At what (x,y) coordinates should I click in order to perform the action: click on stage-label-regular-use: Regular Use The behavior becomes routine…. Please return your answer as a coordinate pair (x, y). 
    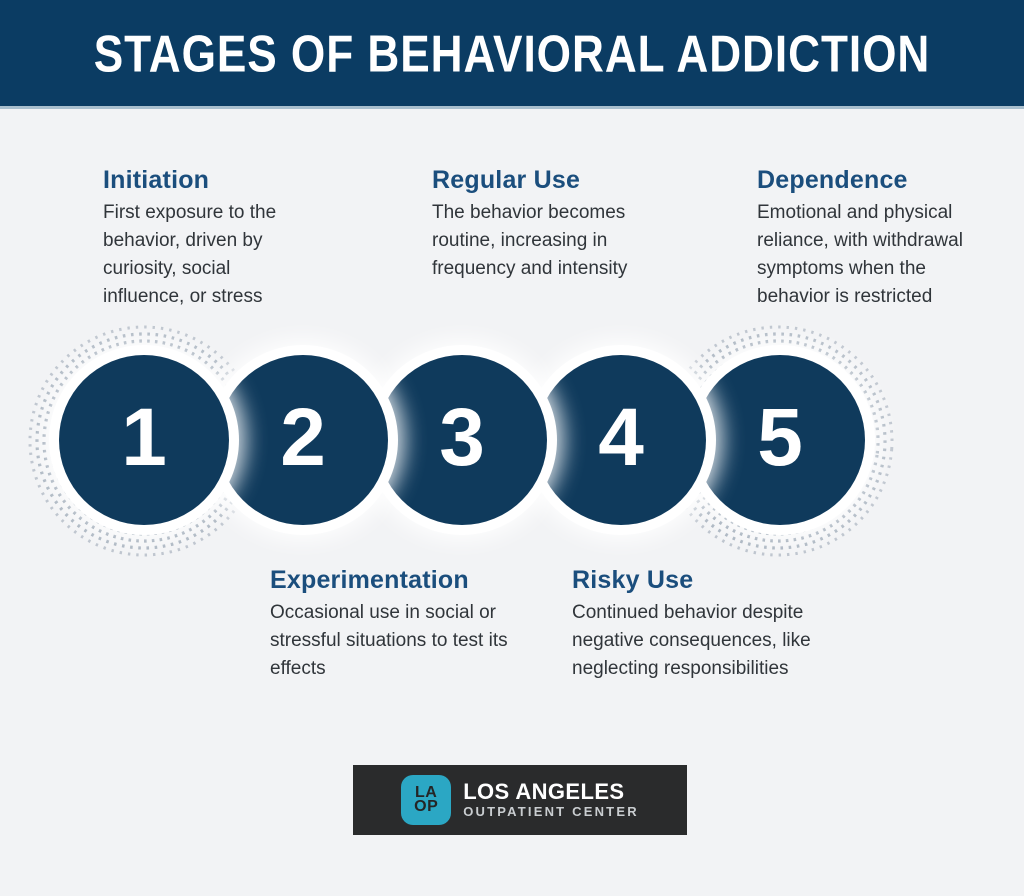
    Looking at the image, I should click on (546, 224).